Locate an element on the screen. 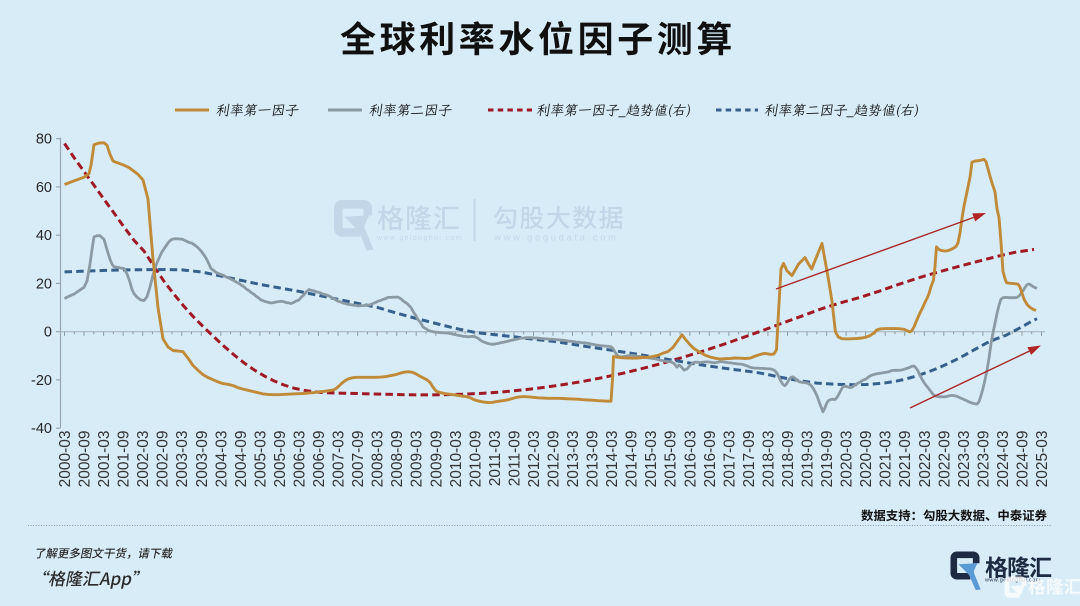  svg-text: 20 is located at coordinates (44, 284).